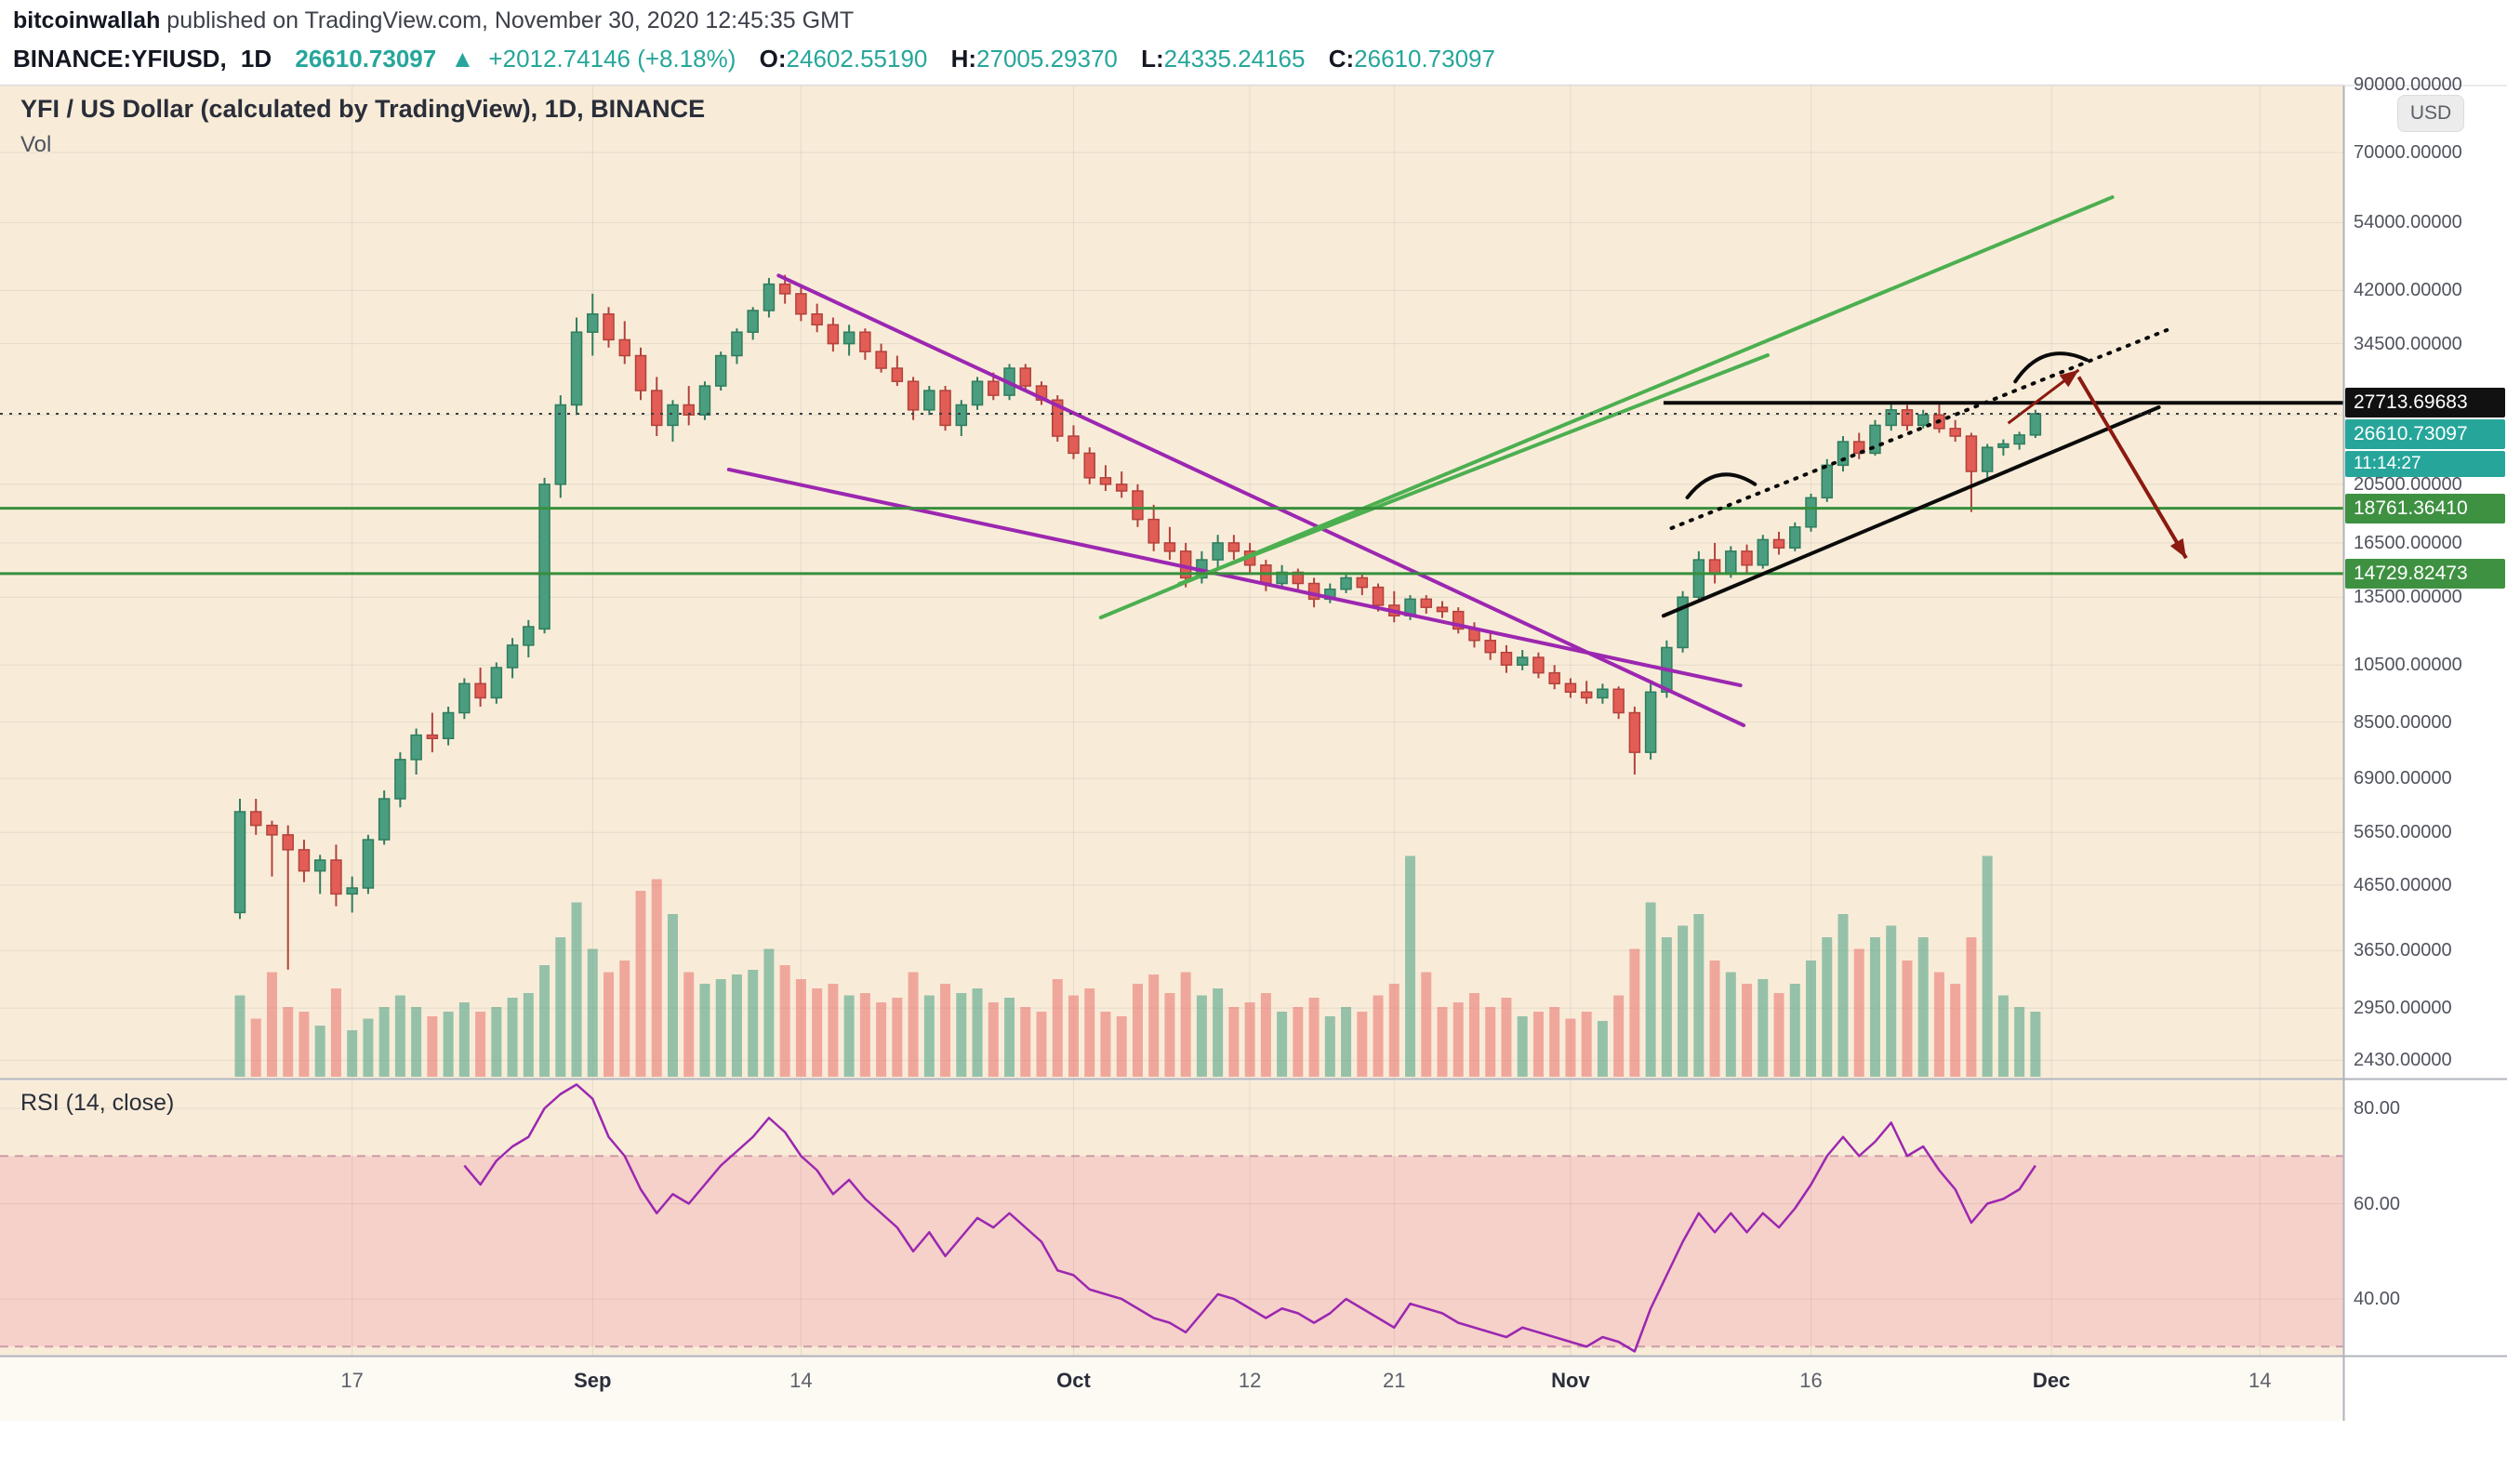  What do you see at coordinates (366, 59) in the screenshot?
I see `last-price: 26610.73097` at bounding box center [366, 59].